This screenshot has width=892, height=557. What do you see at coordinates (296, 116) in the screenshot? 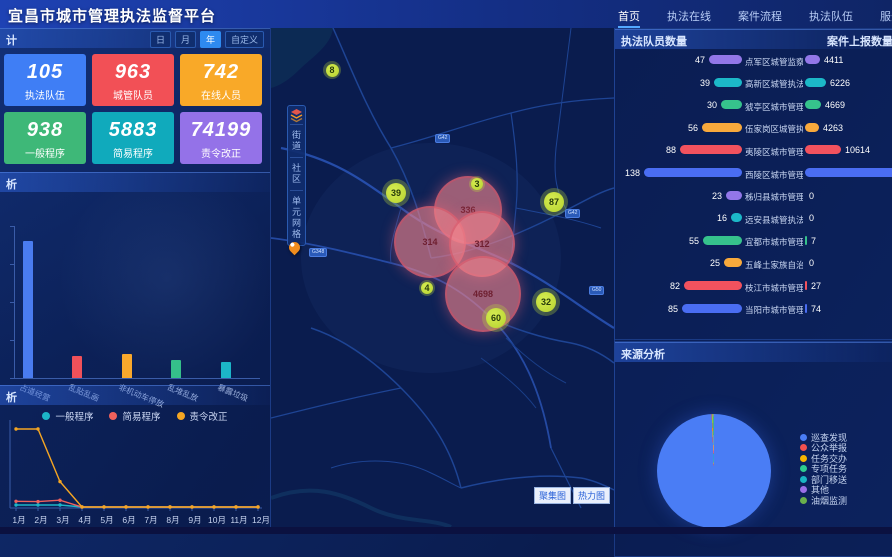
I see `layers-icon` at bounding box center [296, 116].